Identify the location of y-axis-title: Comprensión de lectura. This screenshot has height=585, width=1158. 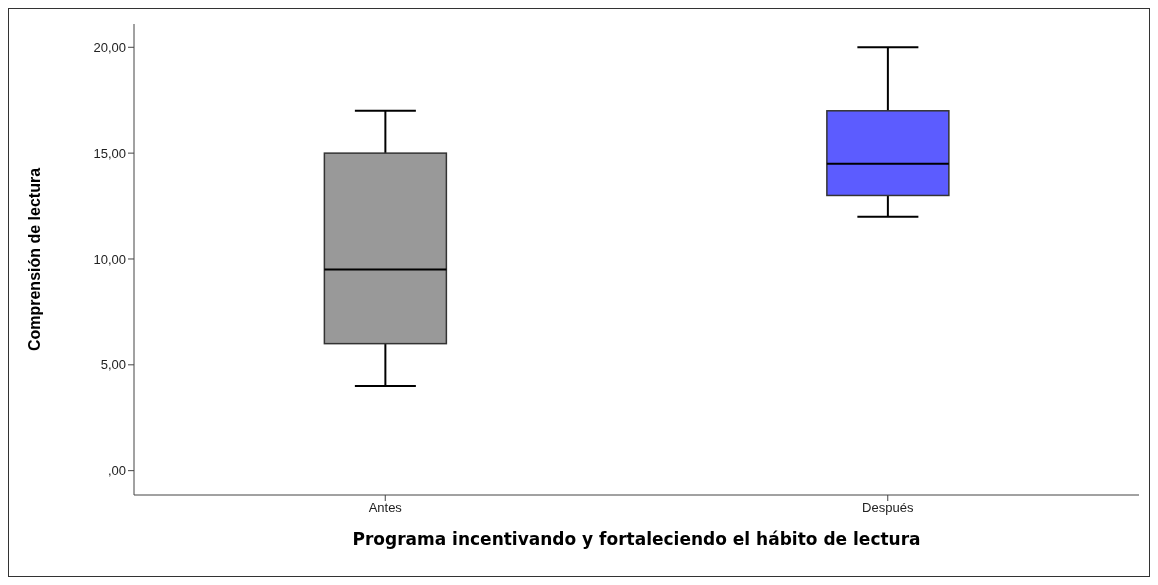
(34, 259).